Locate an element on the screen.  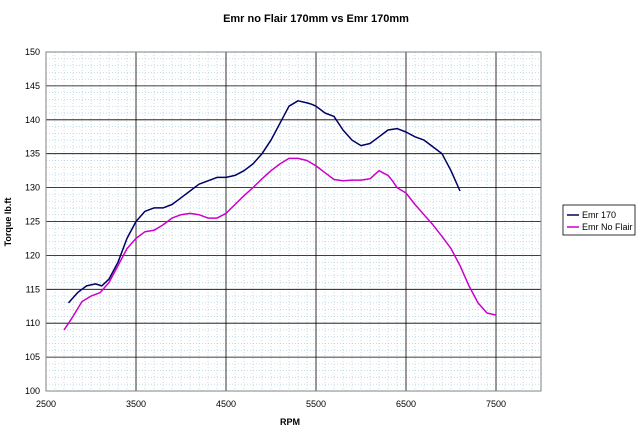
y-tick-label: 110 is located at coordinates (33, 323).